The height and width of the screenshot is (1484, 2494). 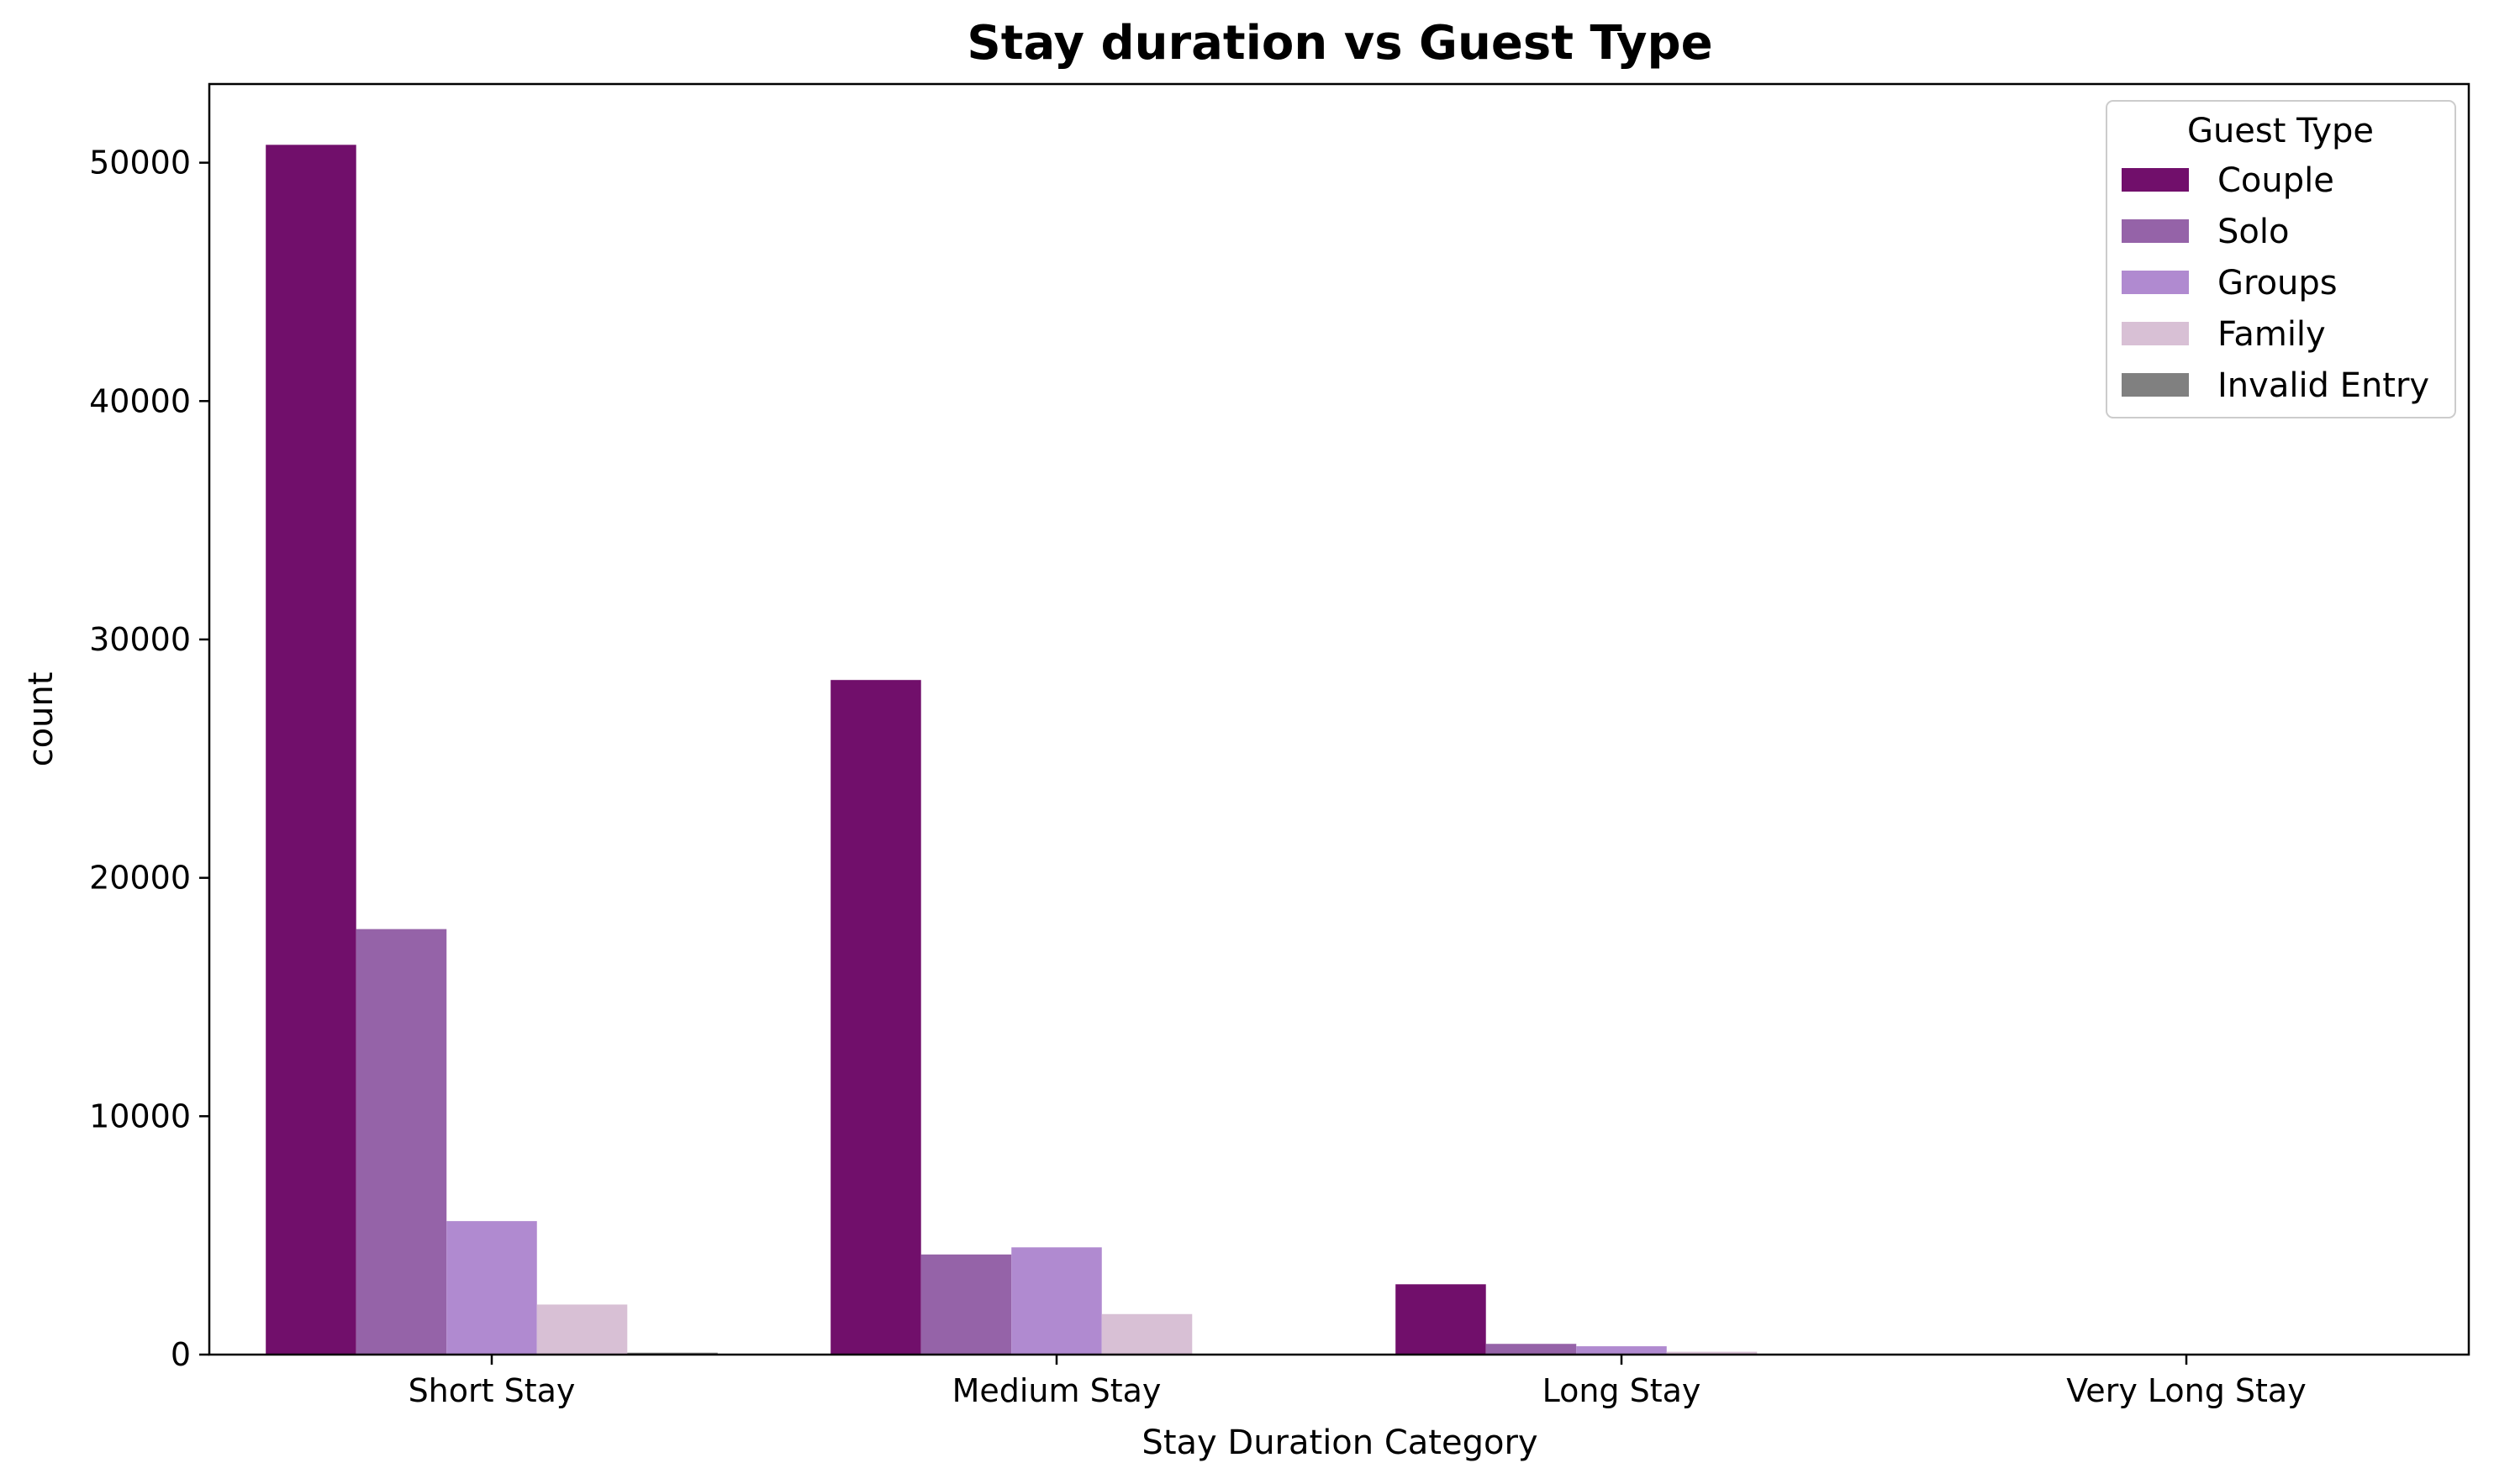 I want to click on x-axis-label: Stay Duration Category, so click(x=1339, y=1443).